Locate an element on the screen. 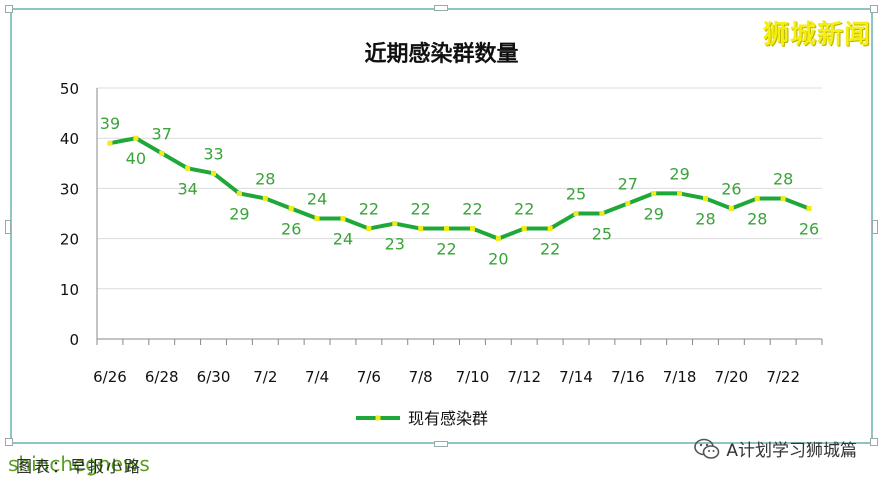 The height and width of the screenshot is (485, 883). resize-handle-top-left is located at coordinates (9, 9).